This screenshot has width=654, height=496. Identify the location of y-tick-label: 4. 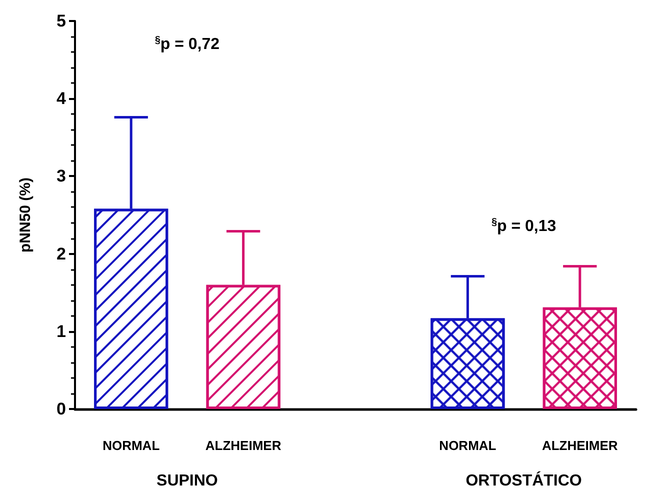
(61, 98).